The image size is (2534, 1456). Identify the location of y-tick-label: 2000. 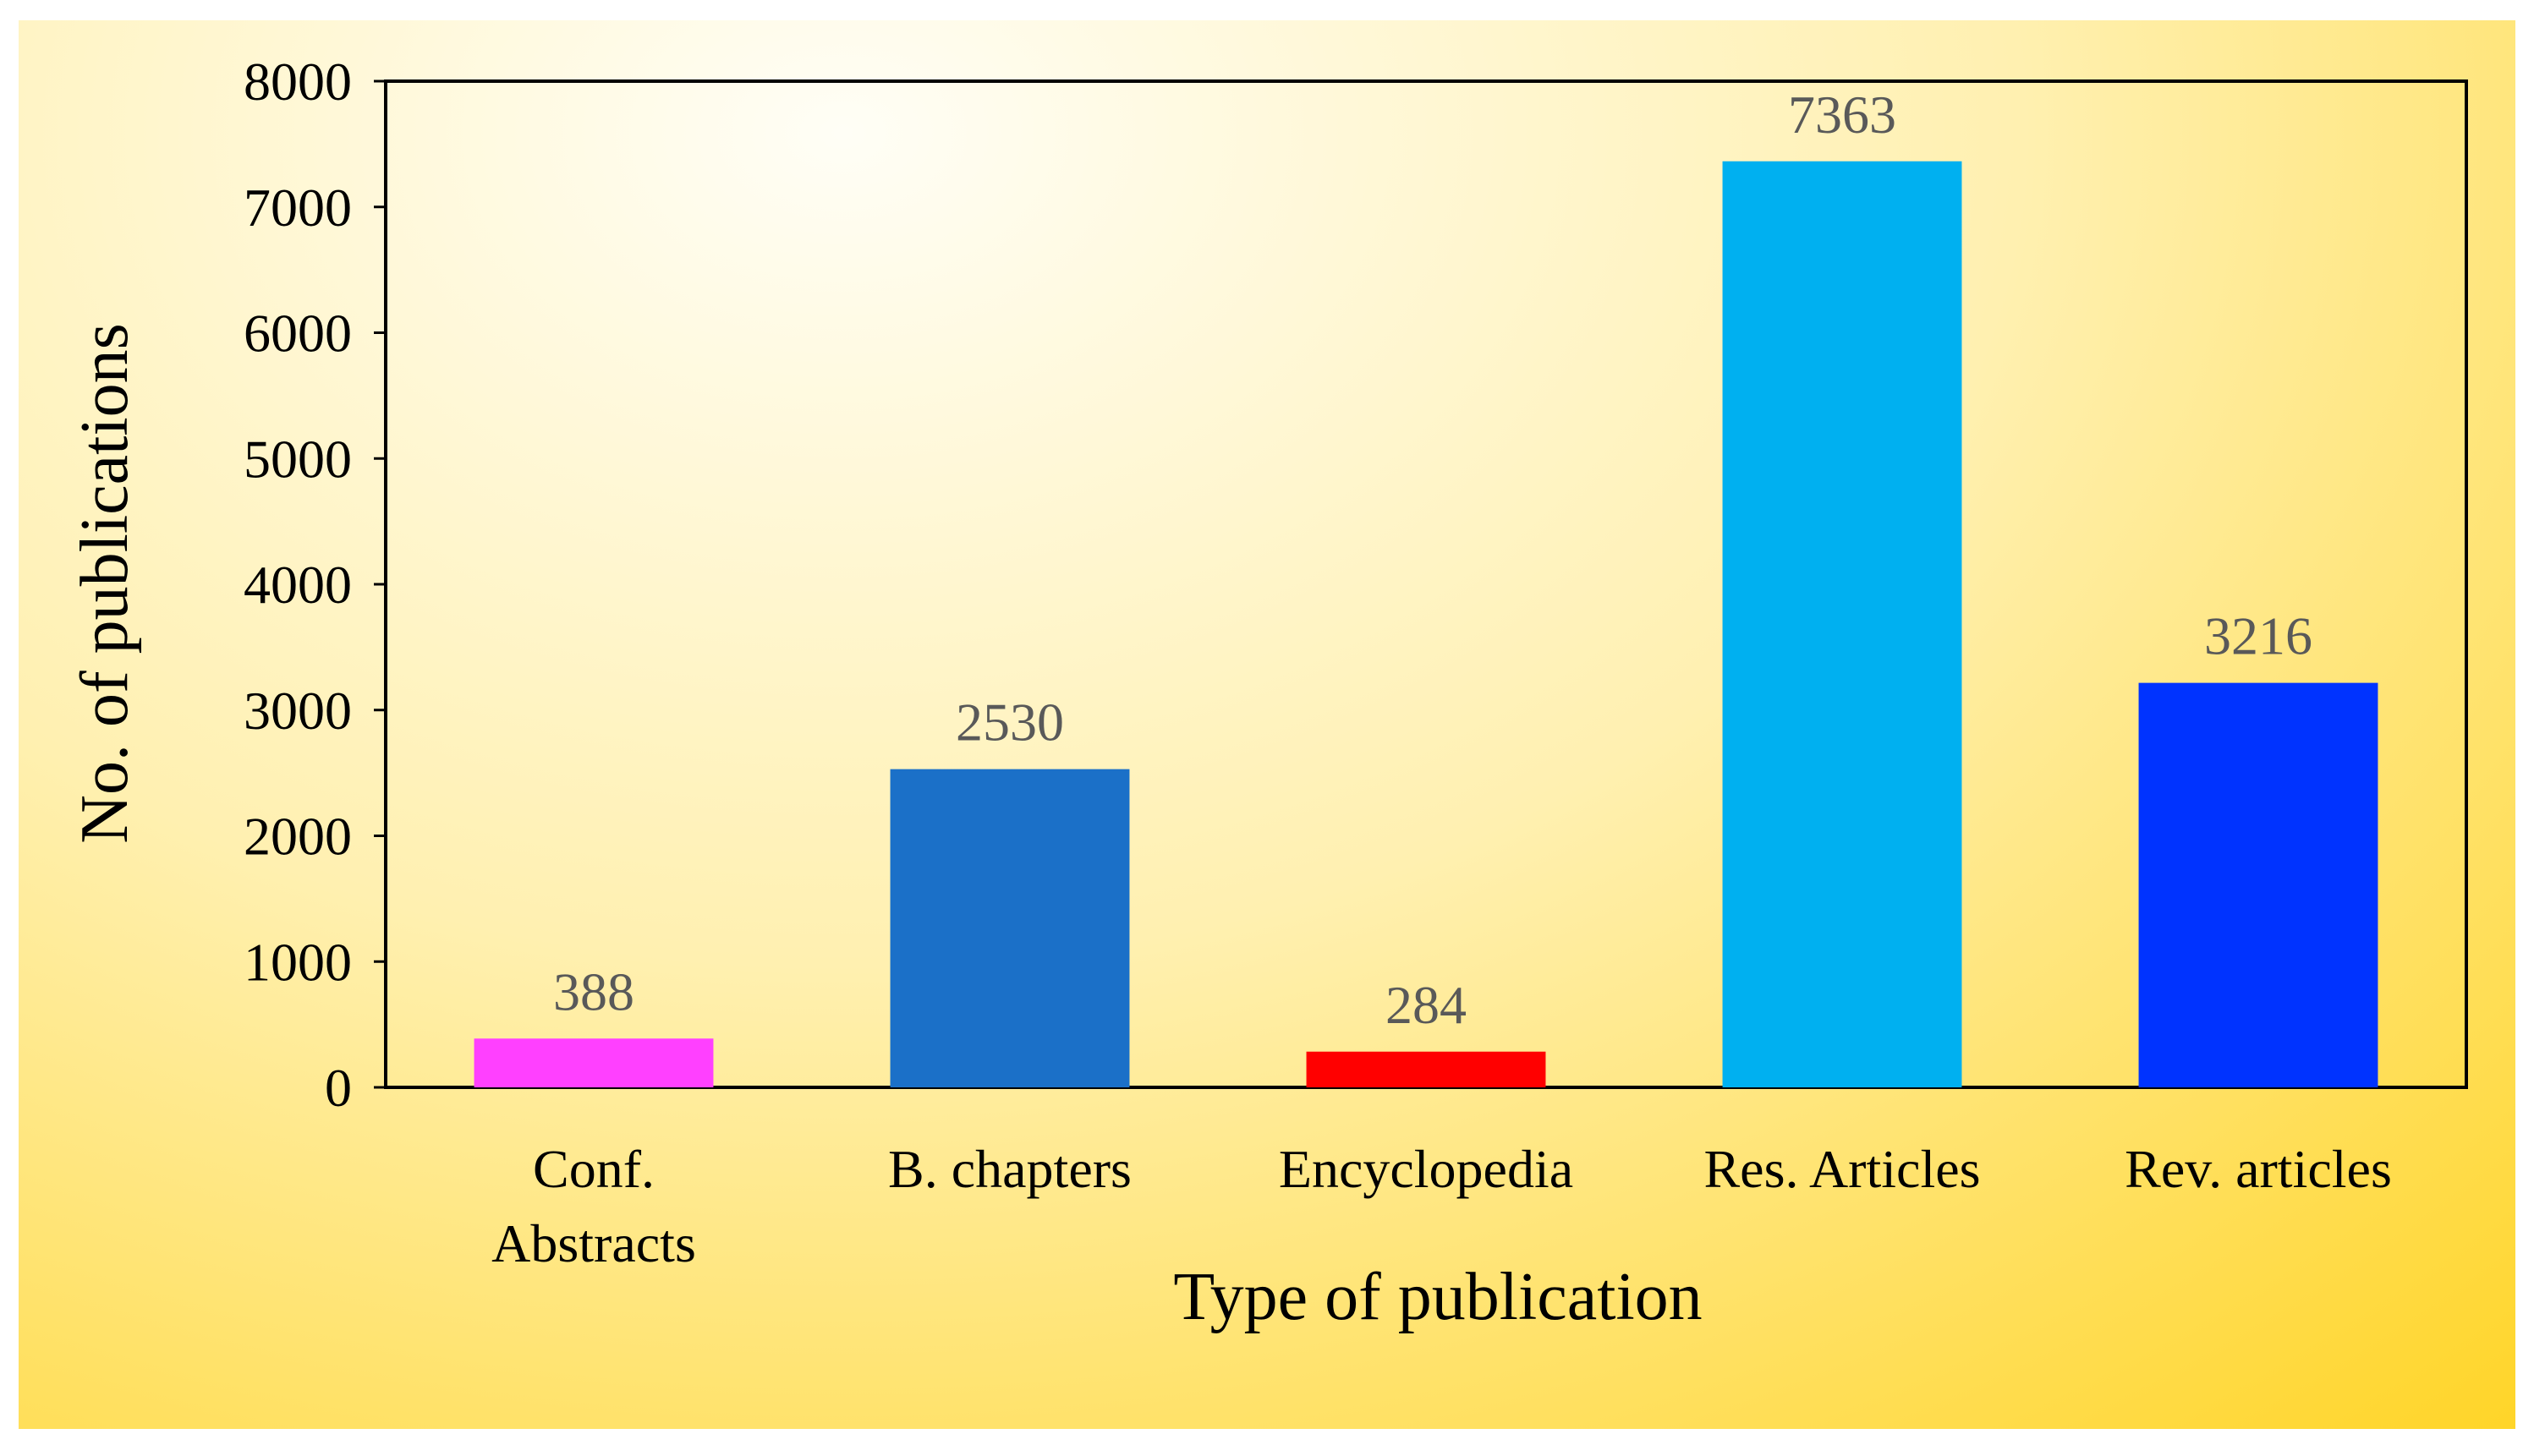
(298, 837).